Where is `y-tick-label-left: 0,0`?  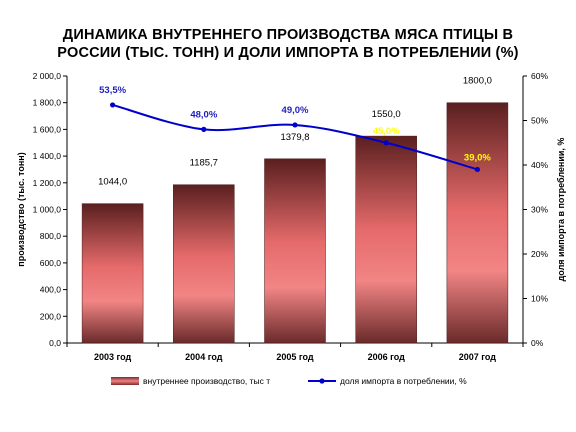 y-tick-label-left: 0,0 is located at coordinates (55, 343).